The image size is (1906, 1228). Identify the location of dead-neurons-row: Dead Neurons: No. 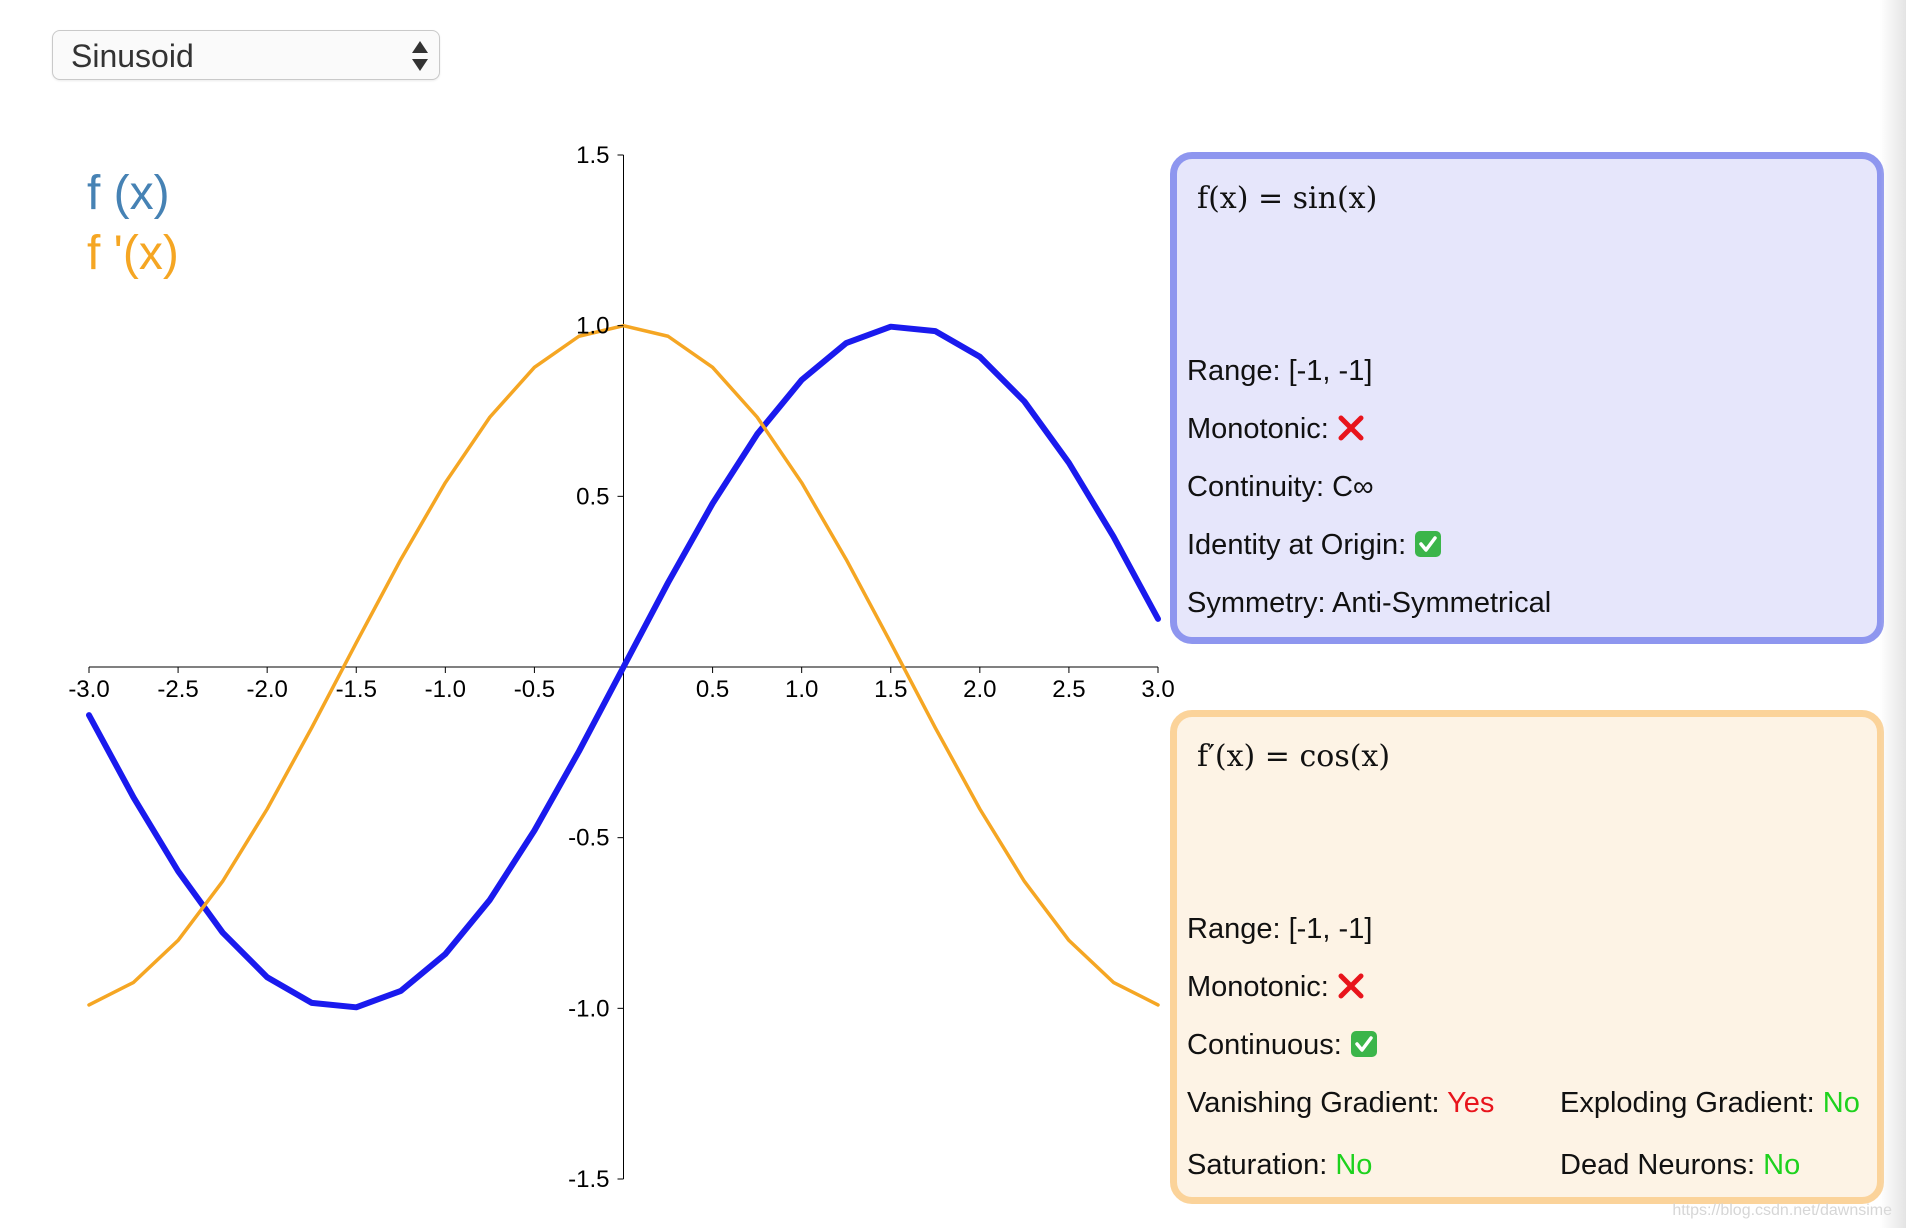
(1680, 1165).